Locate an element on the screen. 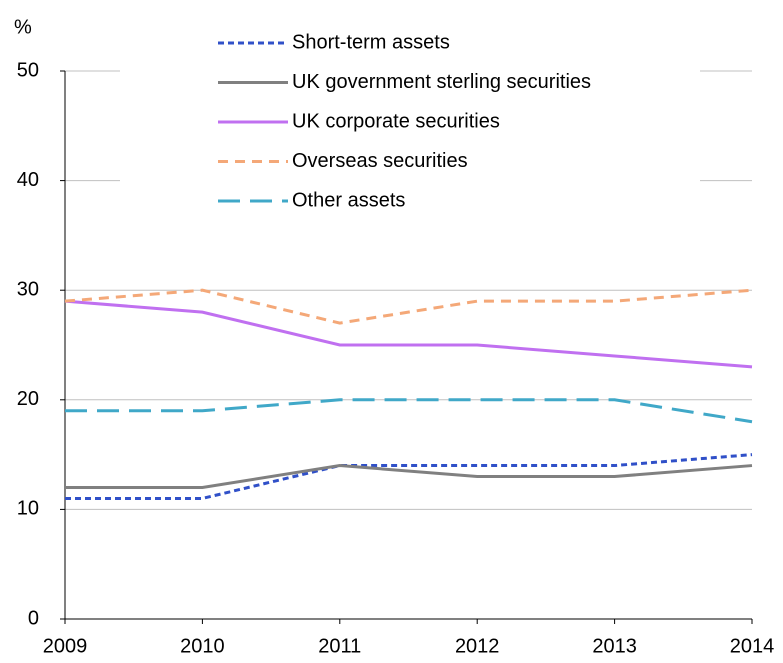  y-tick-label: 40 is located at coordinates (28, 180).